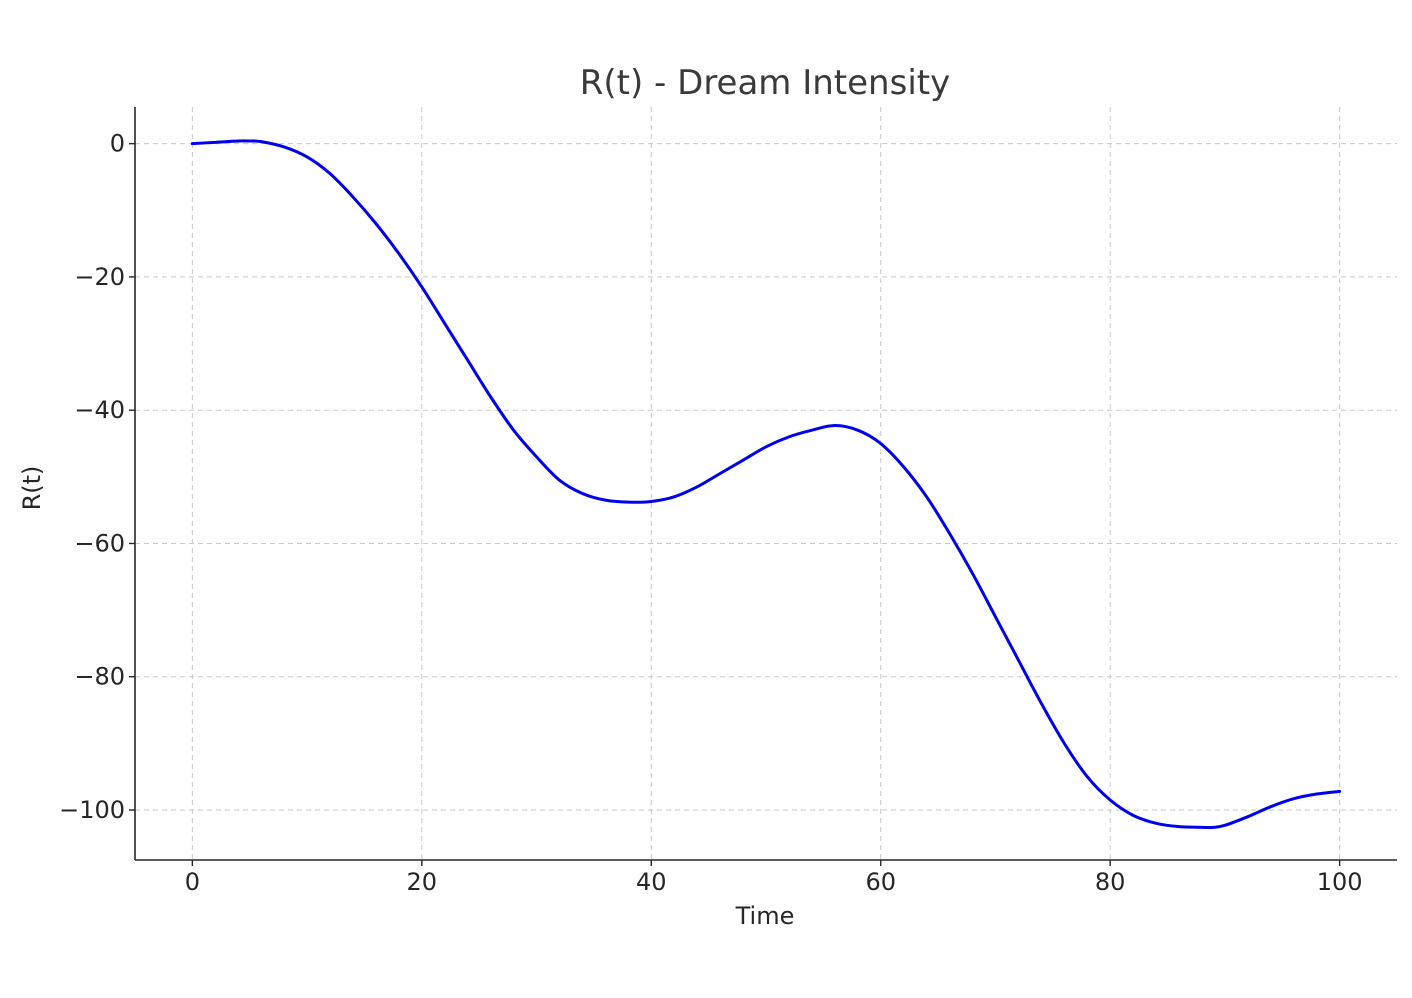 The image size is (1412, 998). Describe the element at coordinates (99, 277) in the screenshot. I see `y-tick-label: −20` at that location.